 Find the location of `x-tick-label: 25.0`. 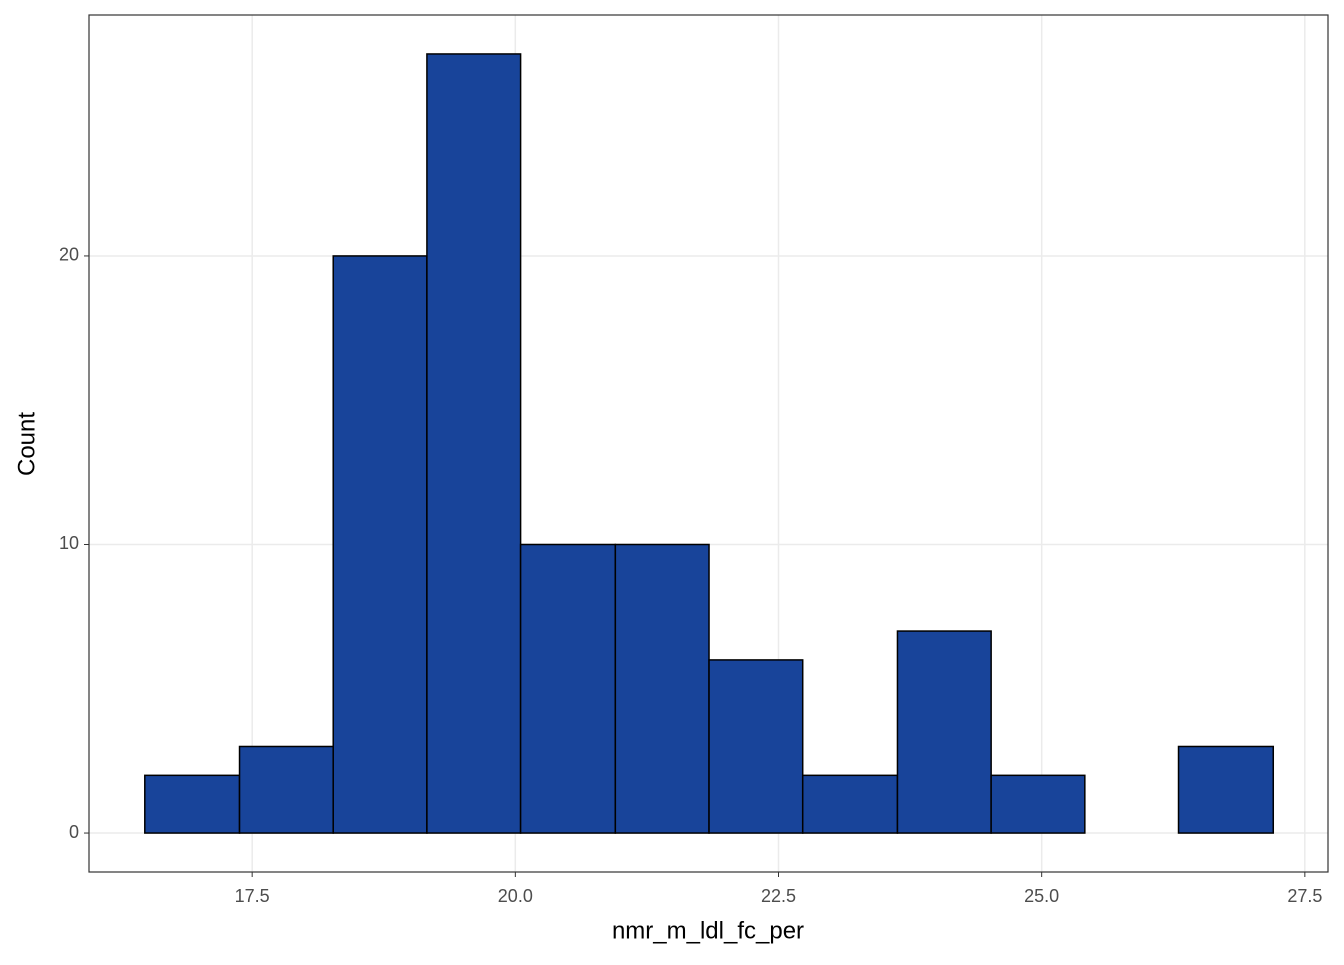

x-tick-label: 25.0 is located at coordinates (1041, 896).